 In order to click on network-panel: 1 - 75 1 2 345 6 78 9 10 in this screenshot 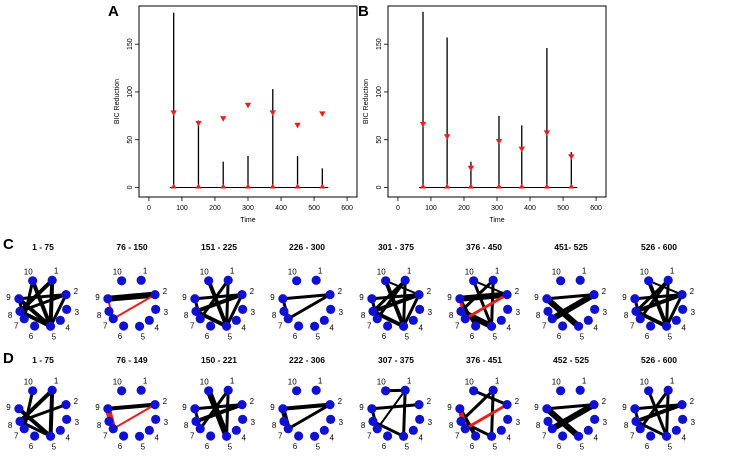, I will do `click(42, 403)`.